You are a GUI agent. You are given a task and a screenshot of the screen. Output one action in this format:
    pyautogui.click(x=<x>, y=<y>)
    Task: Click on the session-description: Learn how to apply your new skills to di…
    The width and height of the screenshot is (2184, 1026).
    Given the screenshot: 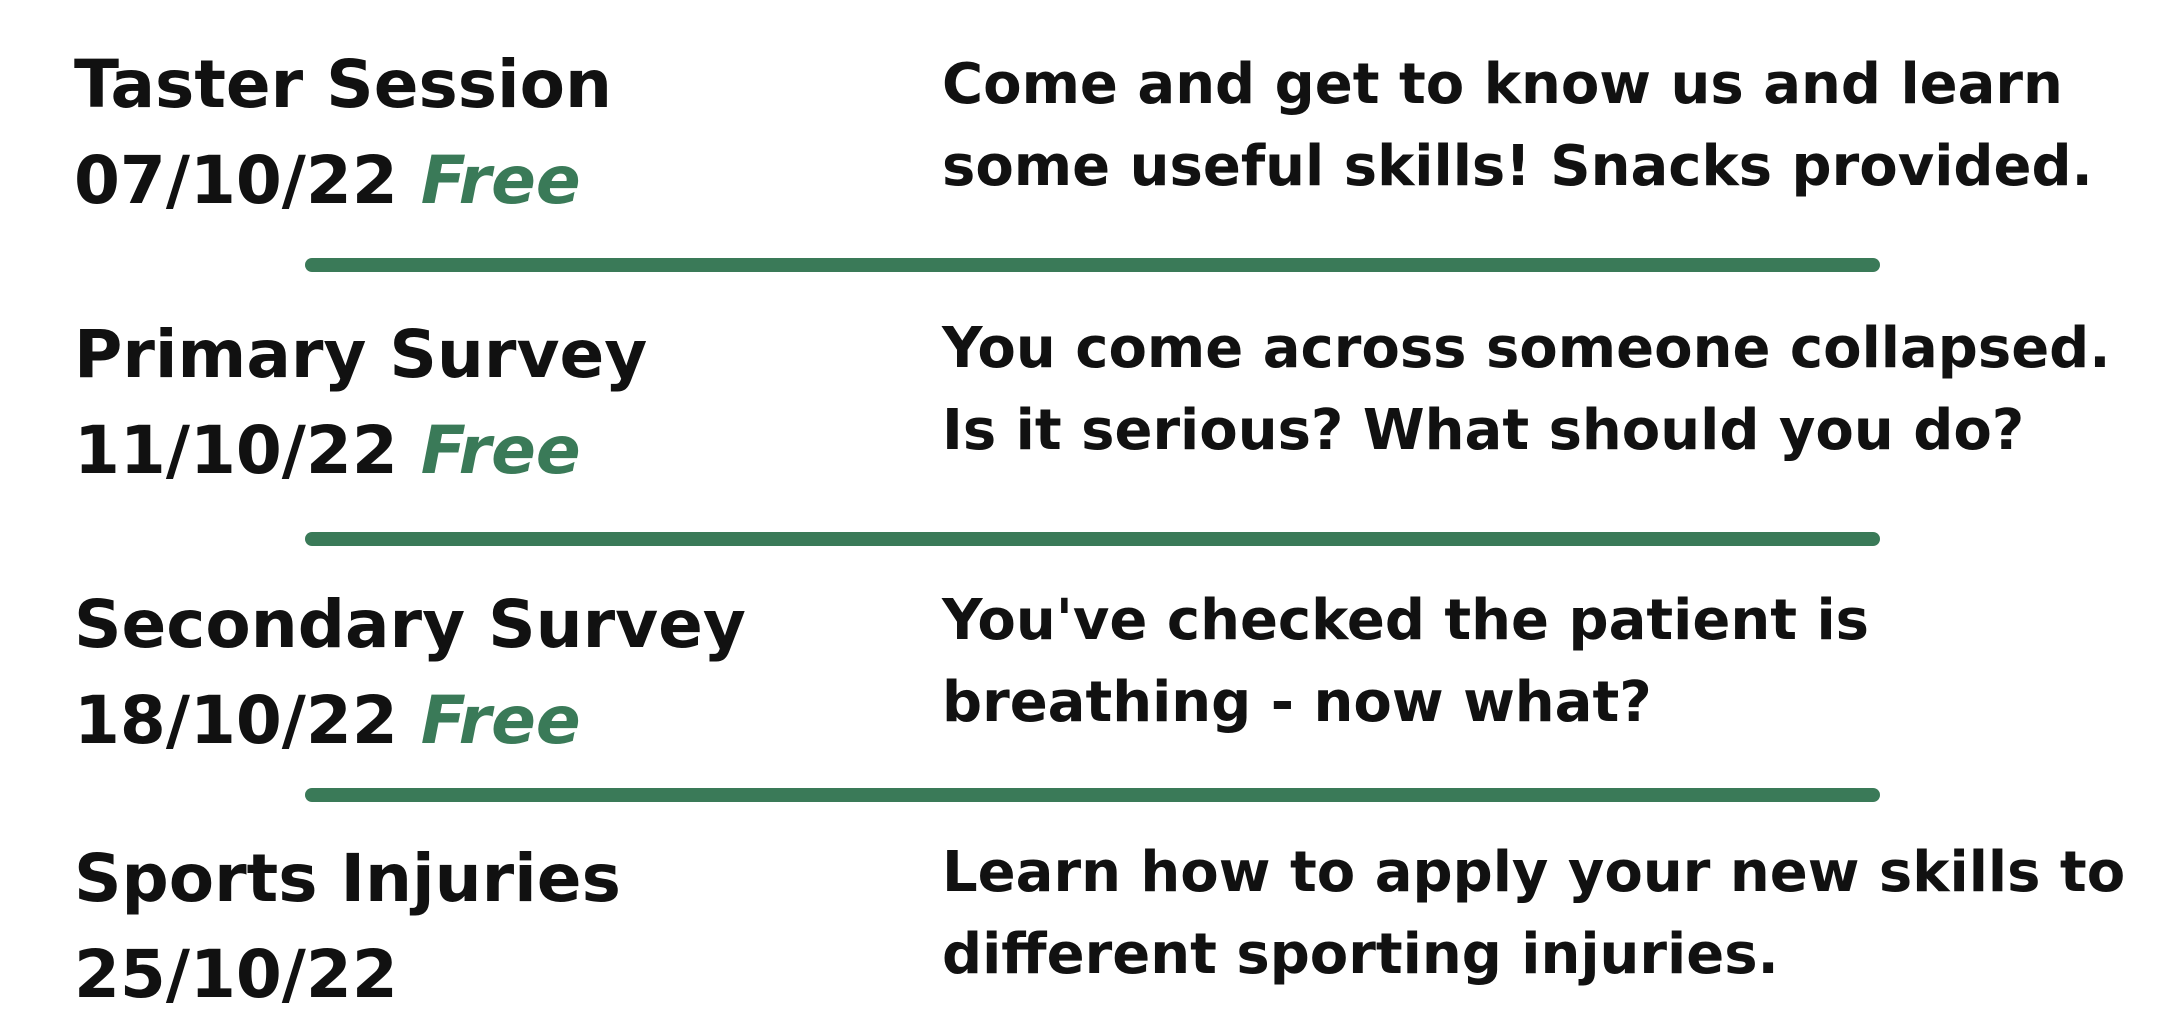 What is the action you would take?
    pyautogui.click(x=1534, y=913)
    